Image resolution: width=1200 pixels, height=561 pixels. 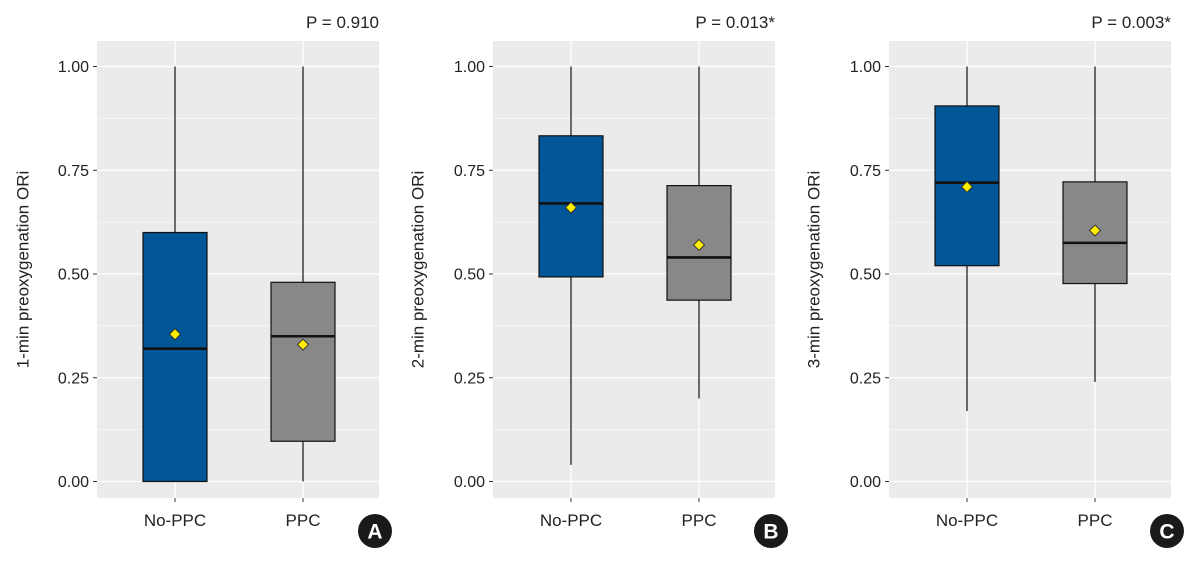 What do you see at coordinates (342, 22) in the screenshot?
I see `p-value-label: P = 0.910` at bounding box center [342, 22].